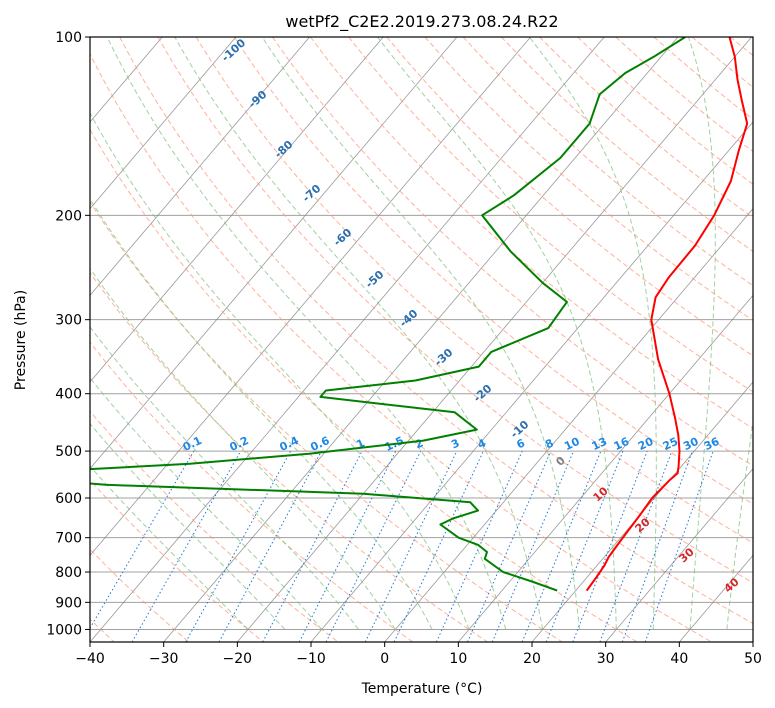 This screenshot has height=708, width=775. I want to click on x-tick-label: −40, so click(90, 659).